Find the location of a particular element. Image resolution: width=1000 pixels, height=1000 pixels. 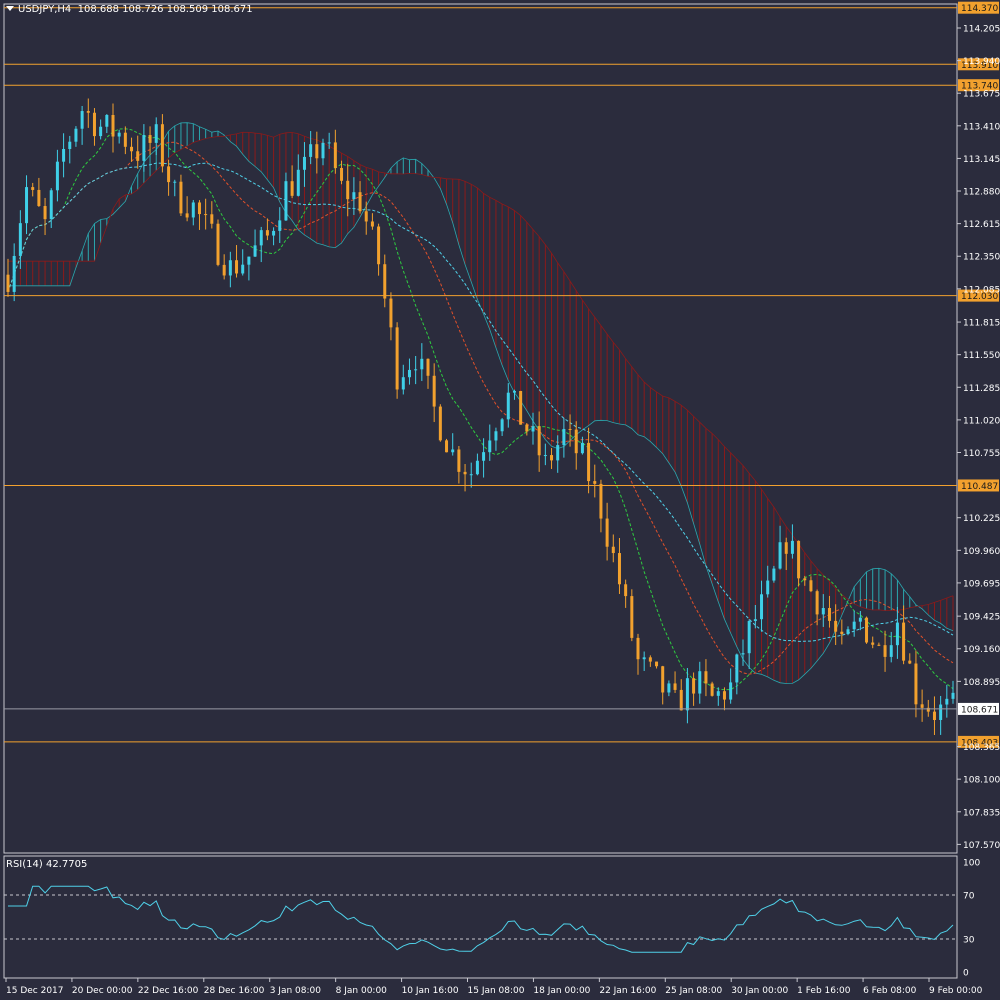

y-tick-label: 109.960 is located at coordinates (981, 552).